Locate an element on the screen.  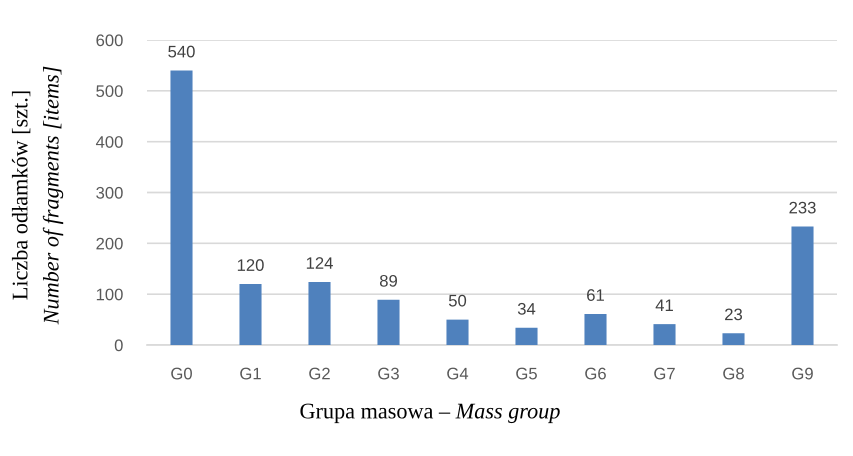
data-label: 233 is located at coordinates (802, 208).